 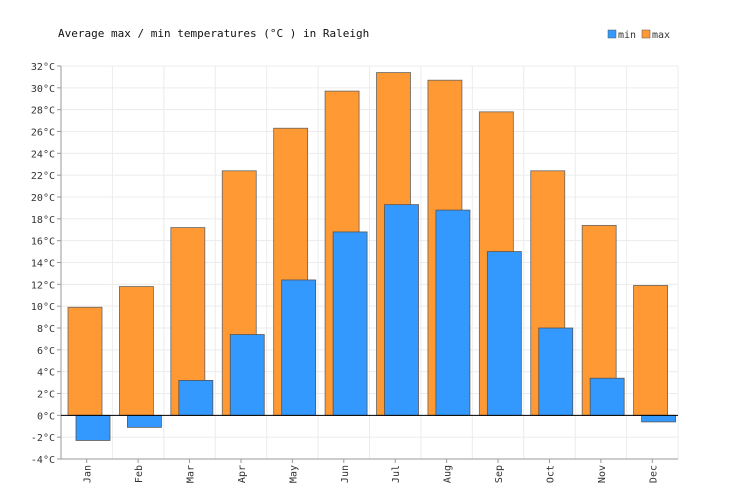 What do you see at coordinates (144, 421) in the screenshot?
I see `min-bar-feb` at bounding box center [144, 421].